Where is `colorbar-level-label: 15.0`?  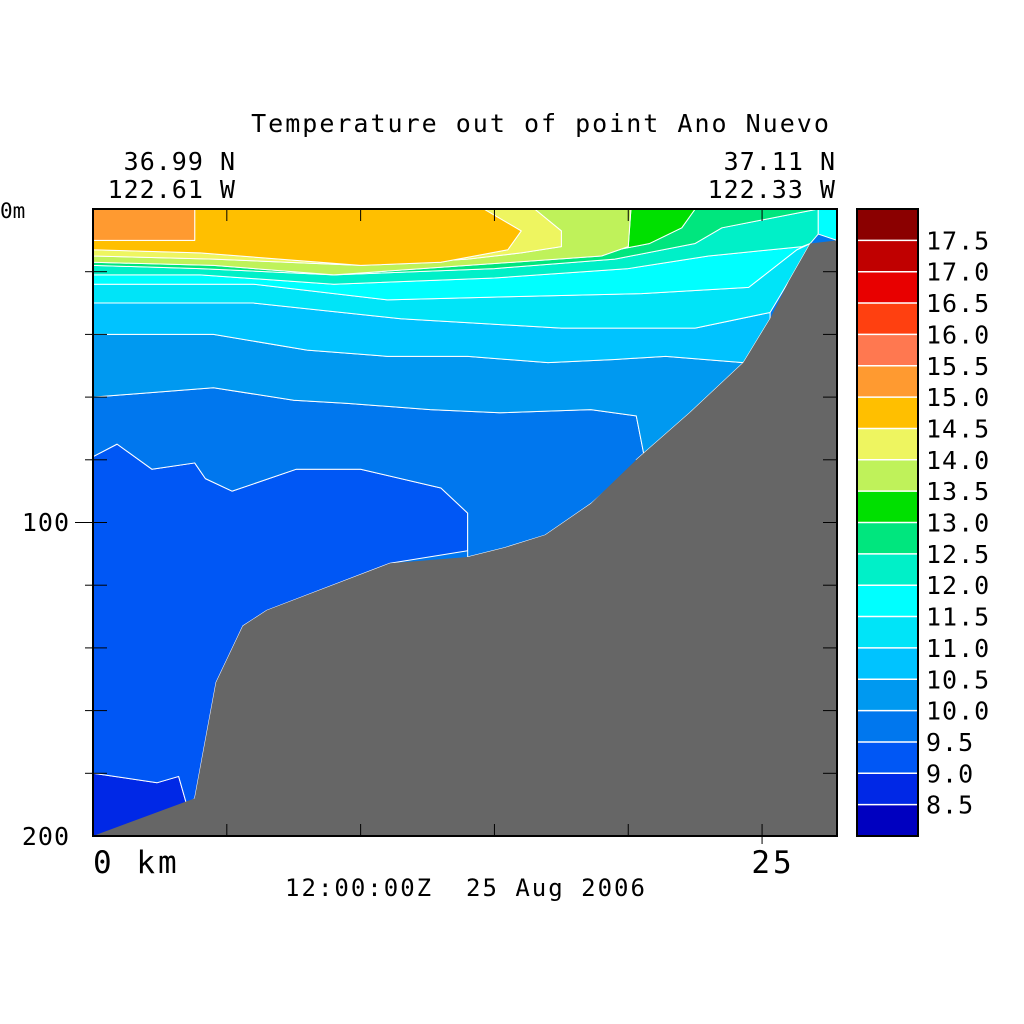 colorbar-level-label: 15.0 is located at coordinates (958, 397).